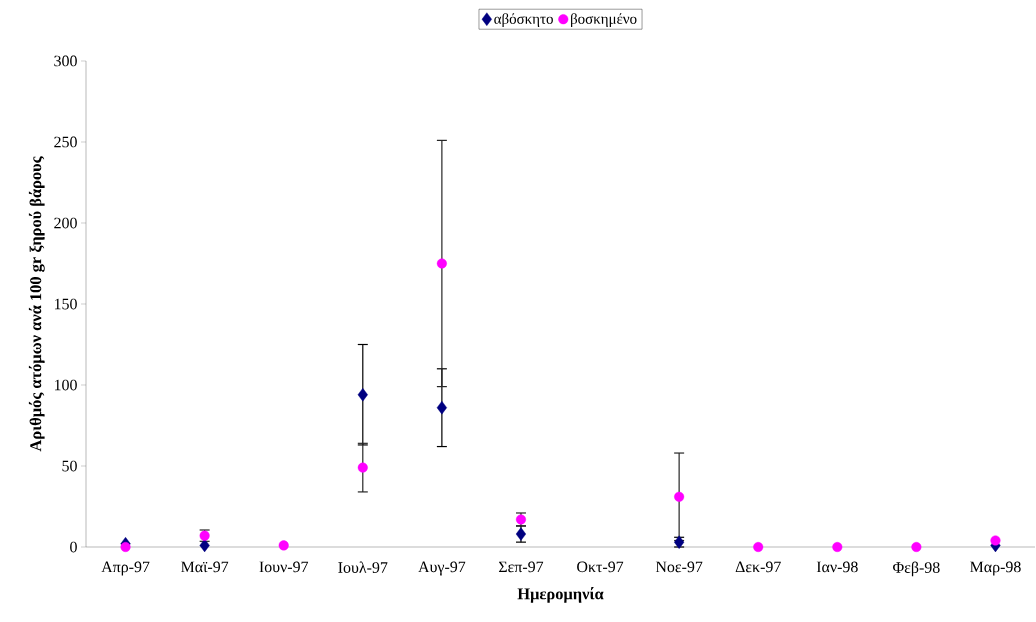 The height and width of the screenshot is (622, 1036). Describe the element at coordinates (65, 61) in the screenshot. I see `y-tick-label: 300` at that location.